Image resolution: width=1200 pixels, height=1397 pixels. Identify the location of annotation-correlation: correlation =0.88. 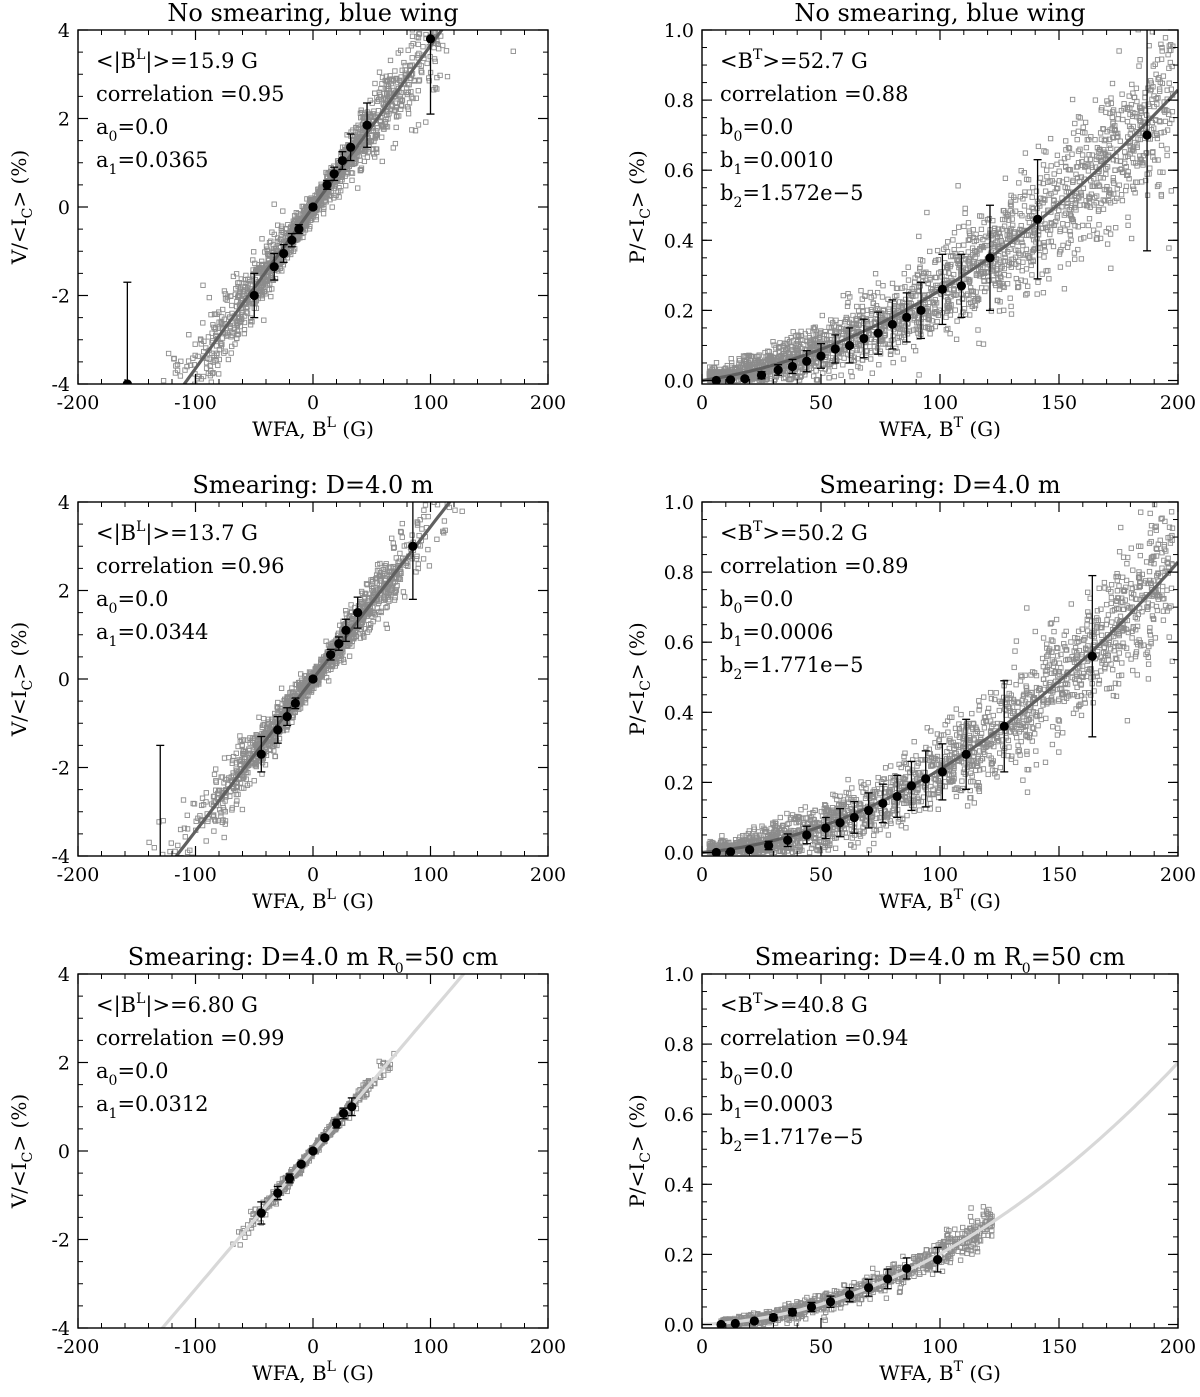
(814, 94).